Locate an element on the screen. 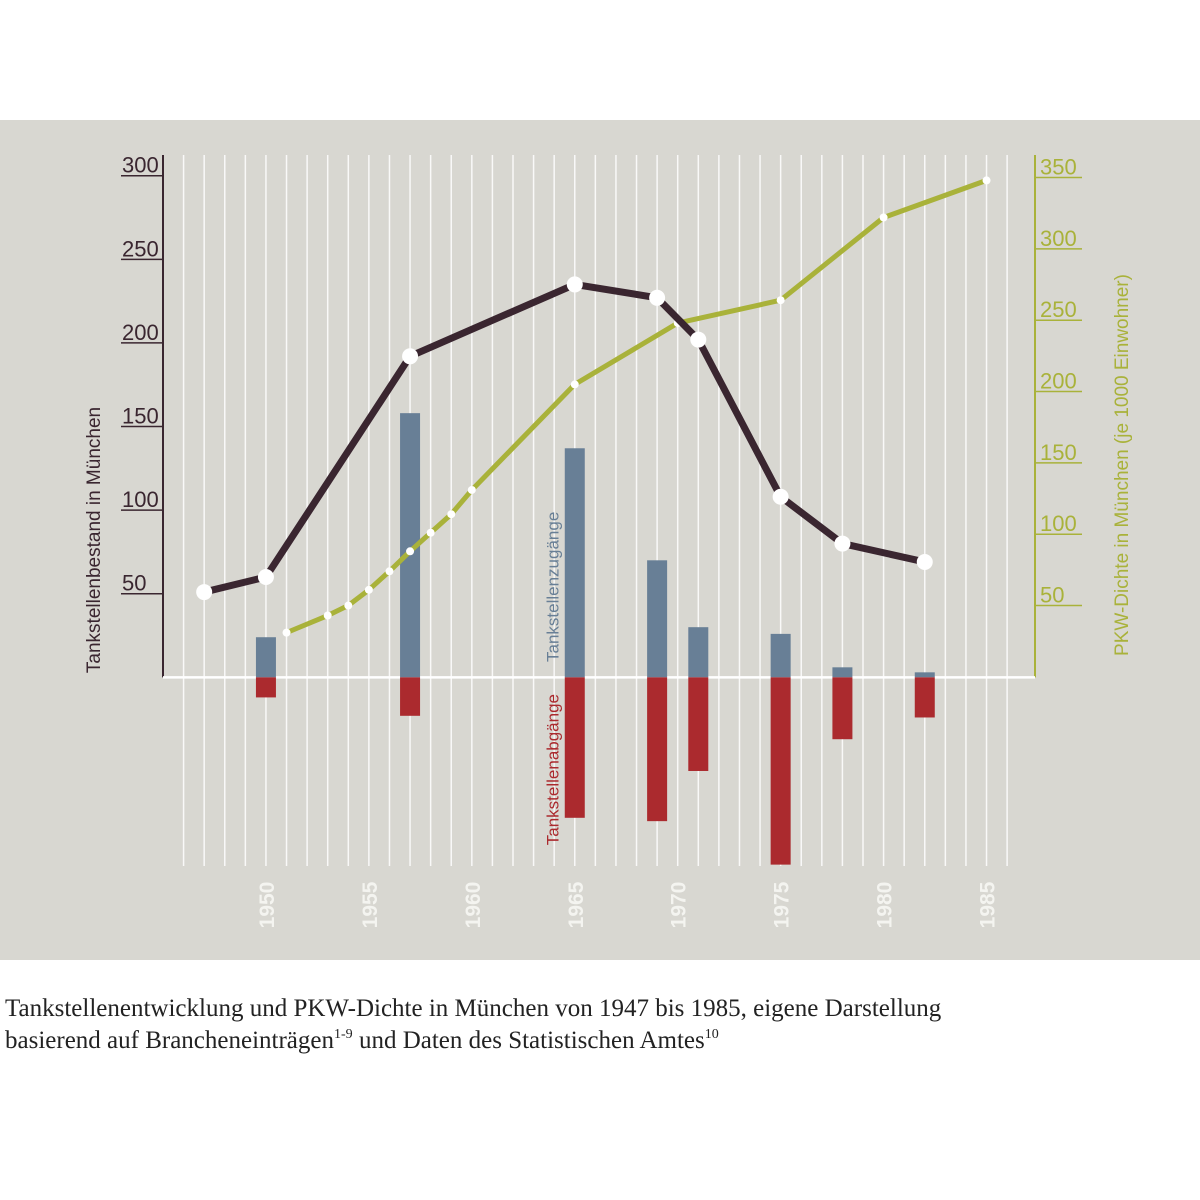 The width and height of the screenshot is (1200, 1200). x-tick-label: 1980 is located at coordinates (885, 905).